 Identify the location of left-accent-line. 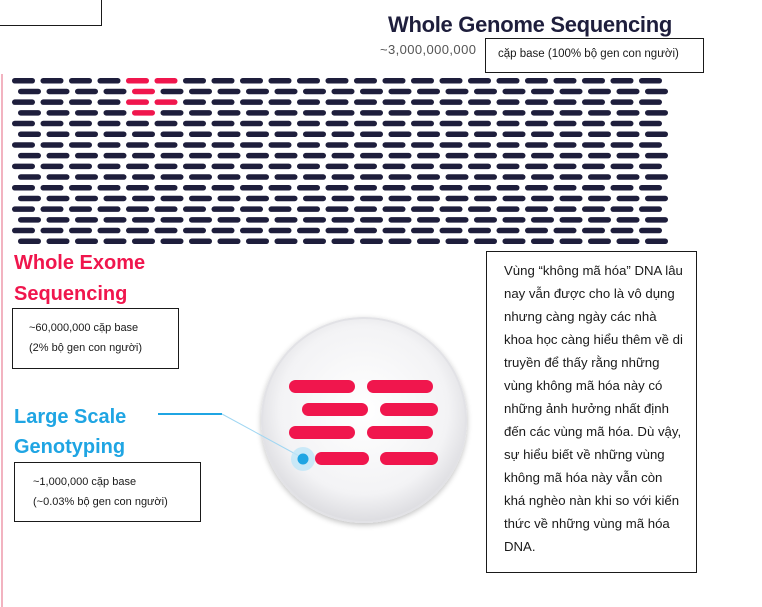
(2, 340).